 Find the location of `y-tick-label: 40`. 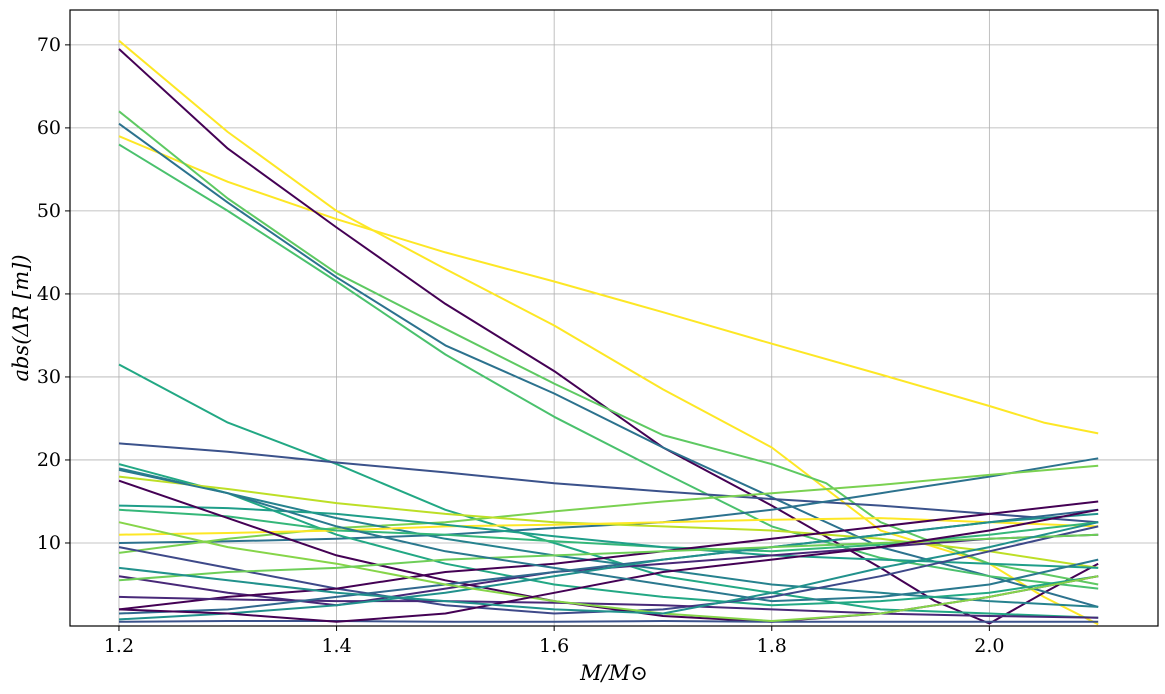

y-tick-label: 40 is located at coordinates (49, 294).